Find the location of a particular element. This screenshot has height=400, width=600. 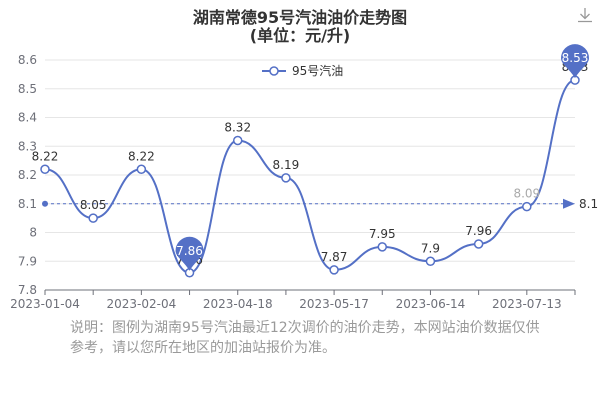

chart-subtitle: (单位：元/升) is located at coordinates (300, 35).